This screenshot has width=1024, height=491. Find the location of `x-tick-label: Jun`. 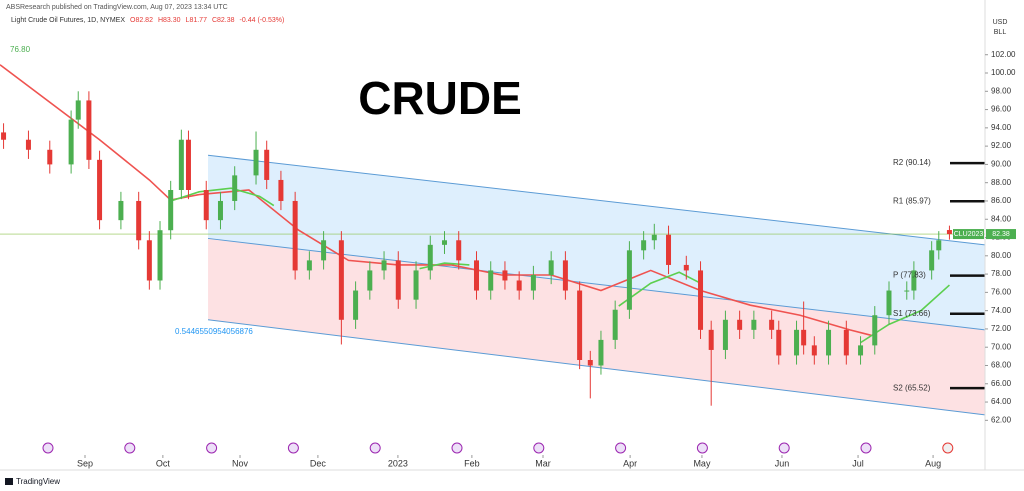

x-tick-label: Jun is located at coordinates (782, 463).